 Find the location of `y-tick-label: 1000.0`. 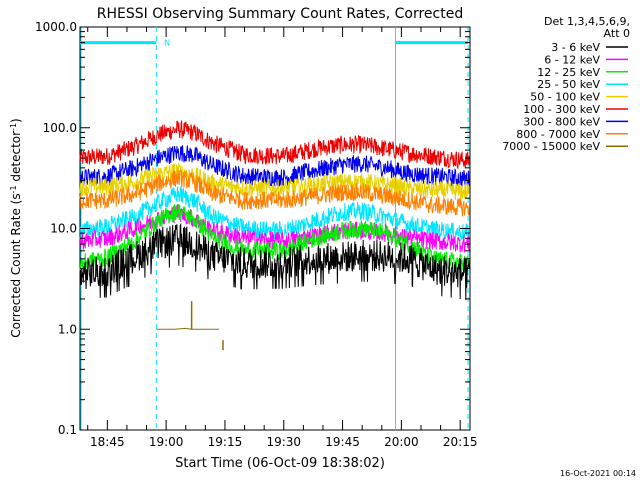

y-tick-label: 1000.0 is located at coordinates (56, 27).